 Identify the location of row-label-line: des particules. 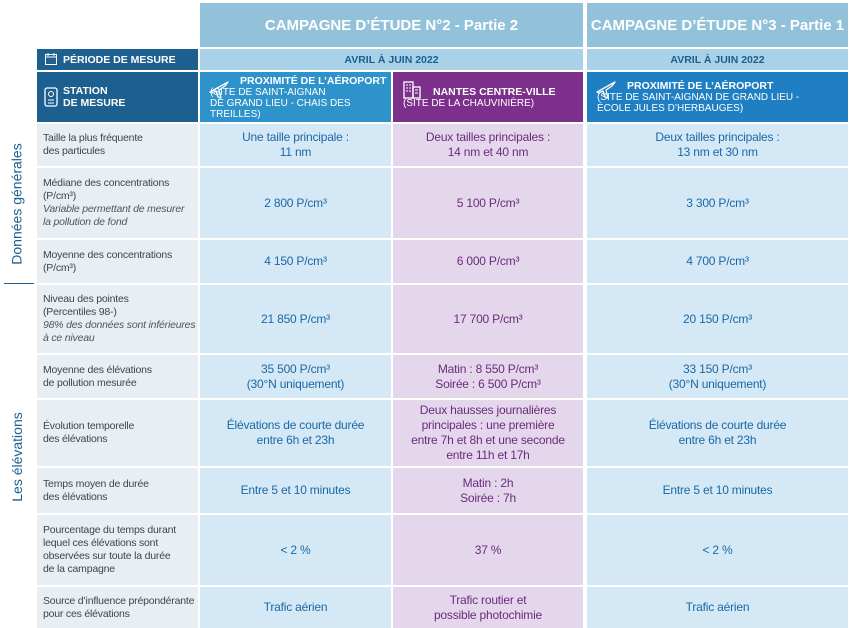
(74, 151).